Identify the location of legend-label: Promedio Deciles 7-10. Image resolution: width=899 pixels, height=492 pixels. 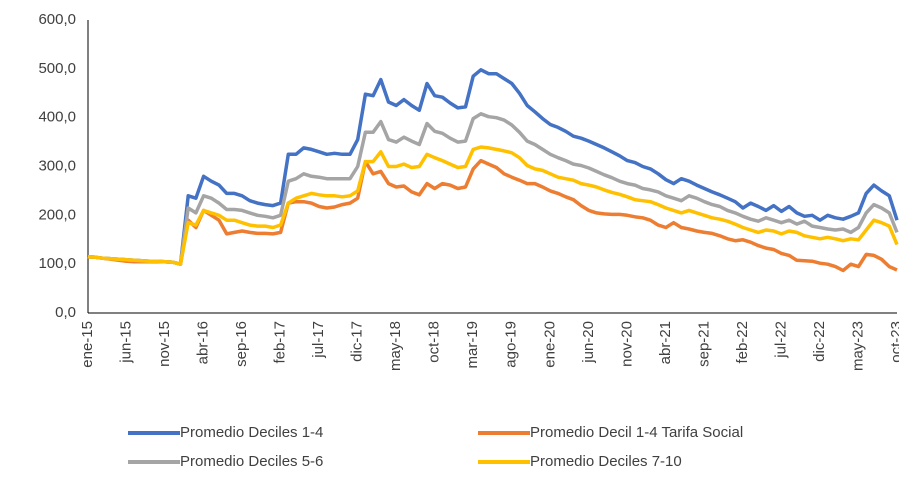
(606, 461).